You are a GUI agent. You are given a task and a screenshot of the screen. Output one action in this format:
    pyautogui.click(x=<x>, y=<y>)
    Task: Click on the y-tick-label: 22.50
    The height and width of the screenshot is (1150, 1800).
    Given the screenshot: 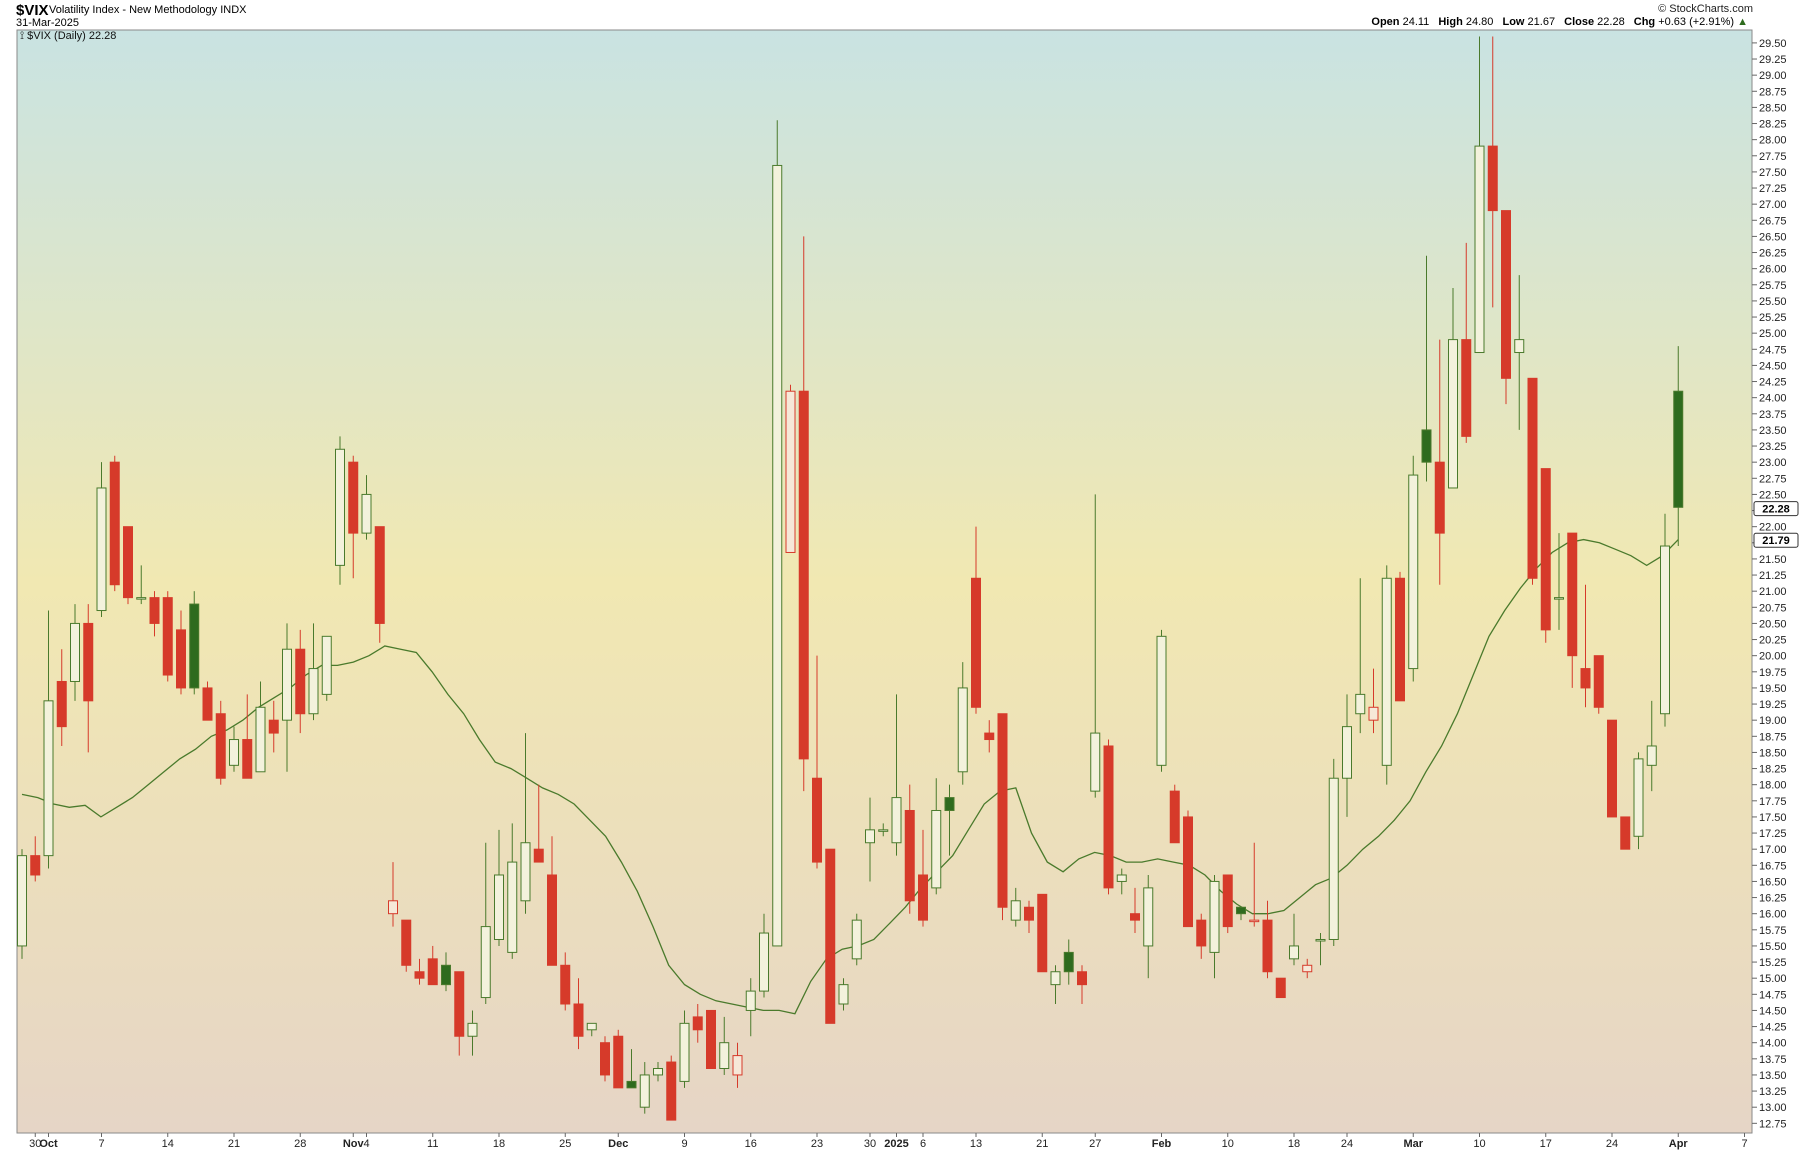 What is the action you would take?
    pyautogui.click(x=1773, y=495)
    